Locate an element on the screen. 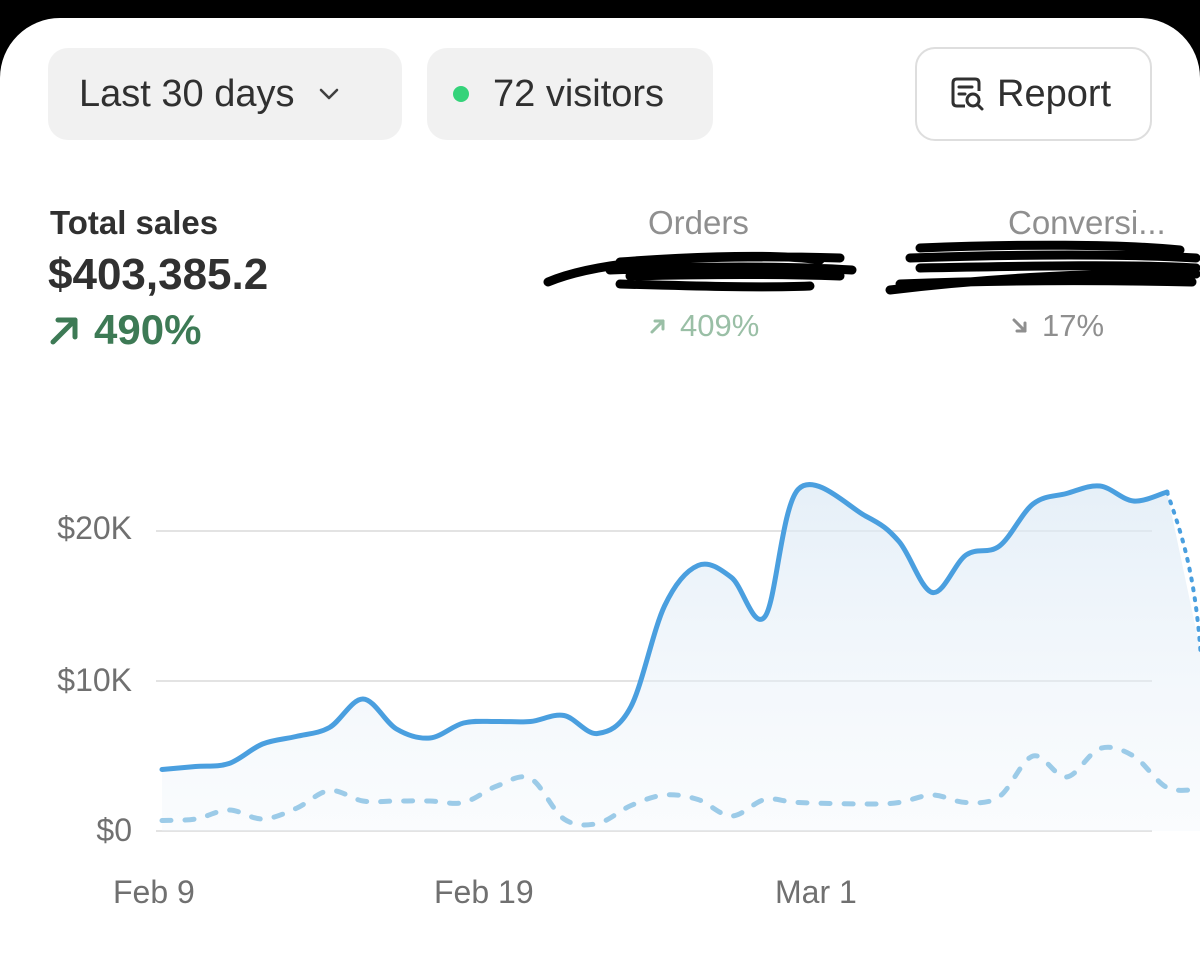 The height and width of the screenshot is (978, 1200). y-tick-label: $10K is located at coordinates (94, 680).